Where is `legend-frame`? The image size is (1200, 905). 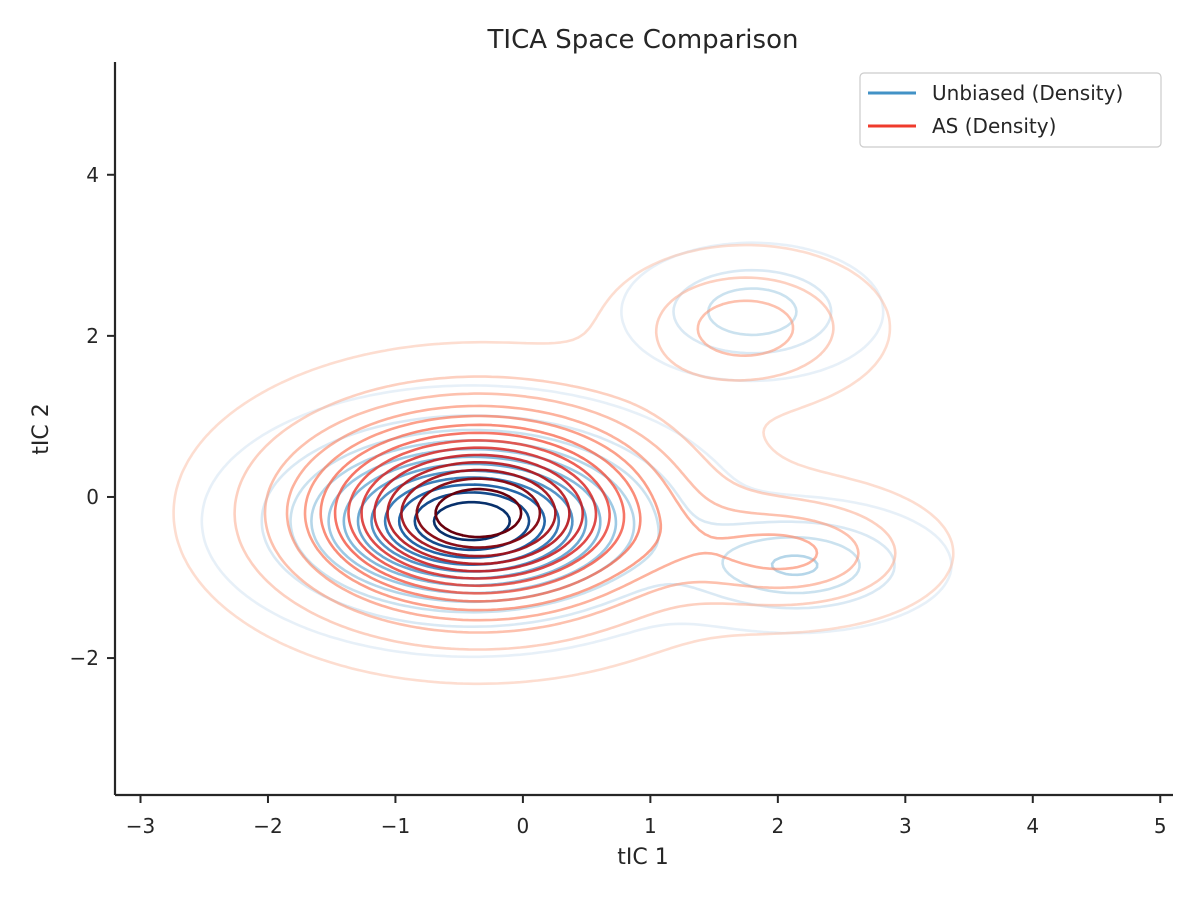
legend-frame is located at coordinates (1010, 110).